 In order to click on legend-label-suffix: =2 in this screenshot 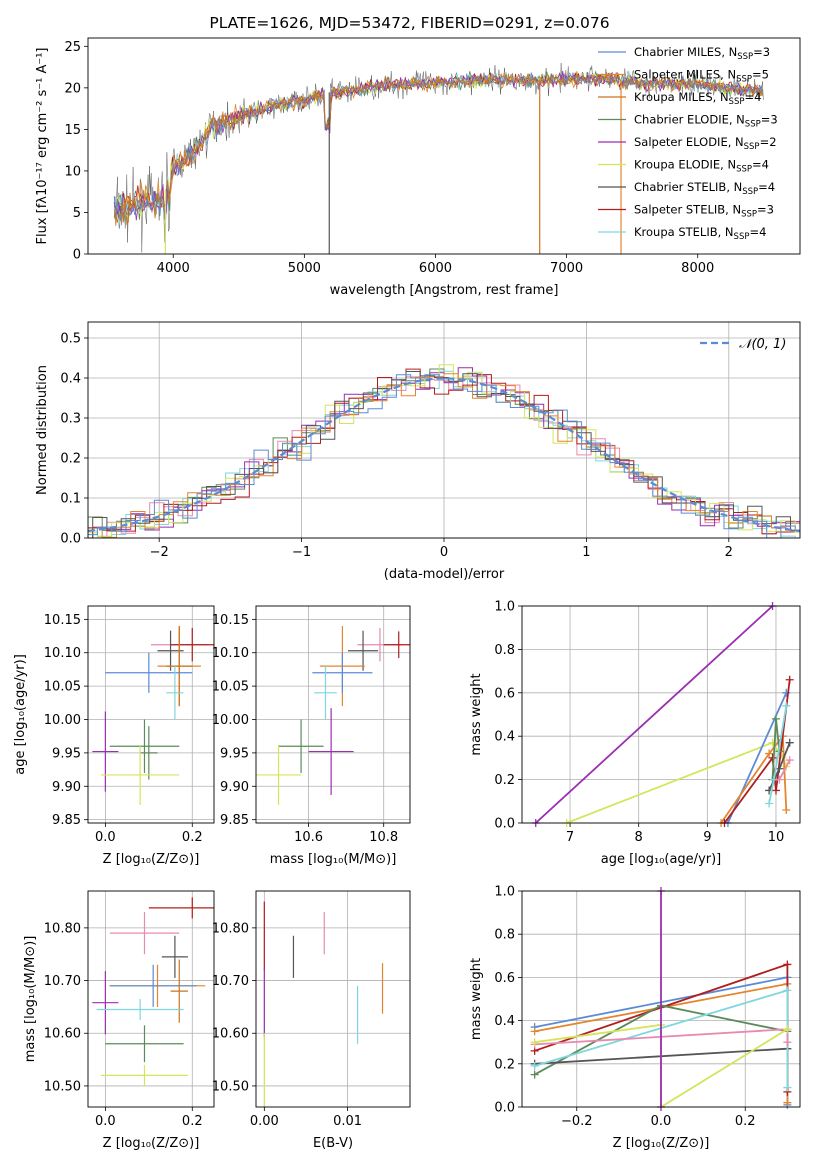, I will do `click(768, 142)`.